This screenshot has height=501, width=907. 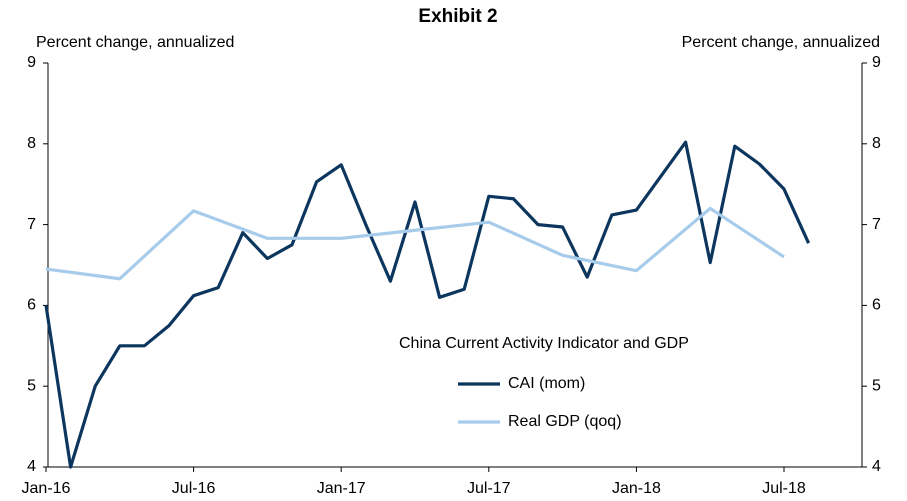 What do you see at coordinates (636, 488) in the screenshot?
I see `x-tick-label: Jan-18` at bounding box center [636, 488].